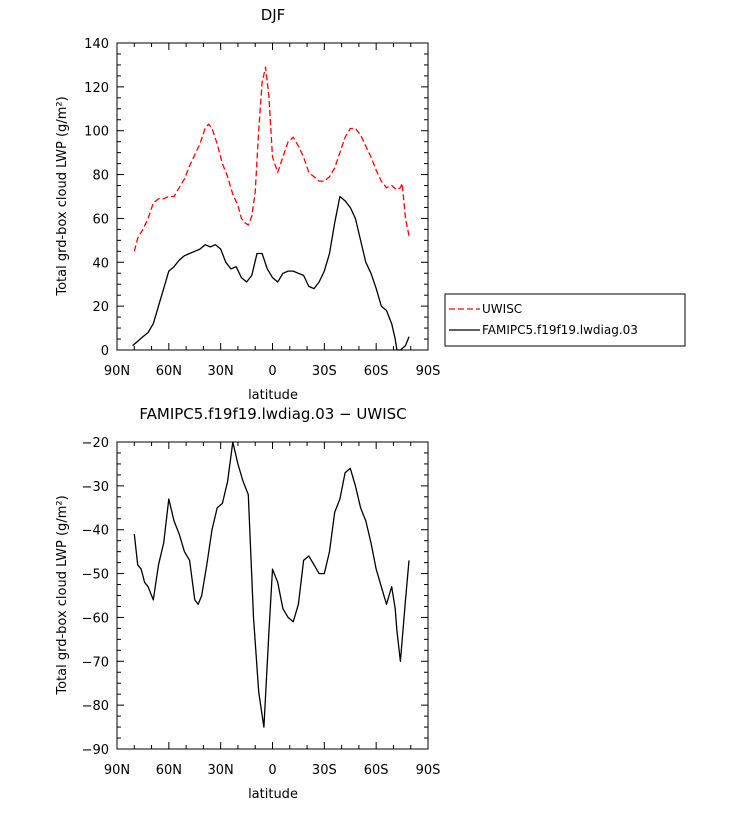 Image resolution: width=733 pixels, height=813 pixels. What do you see at coordinates (324, 770) in the screenshot?
I see `bottom-xtick-label: 30S` at bounding box center [324, 770].